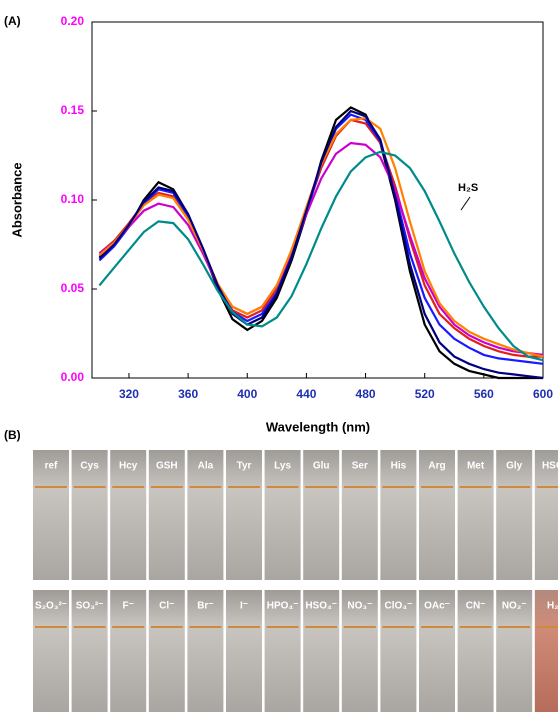 This screenshot has width=558, height=715. I want to click on annotation-arrow, so click(465, 203).